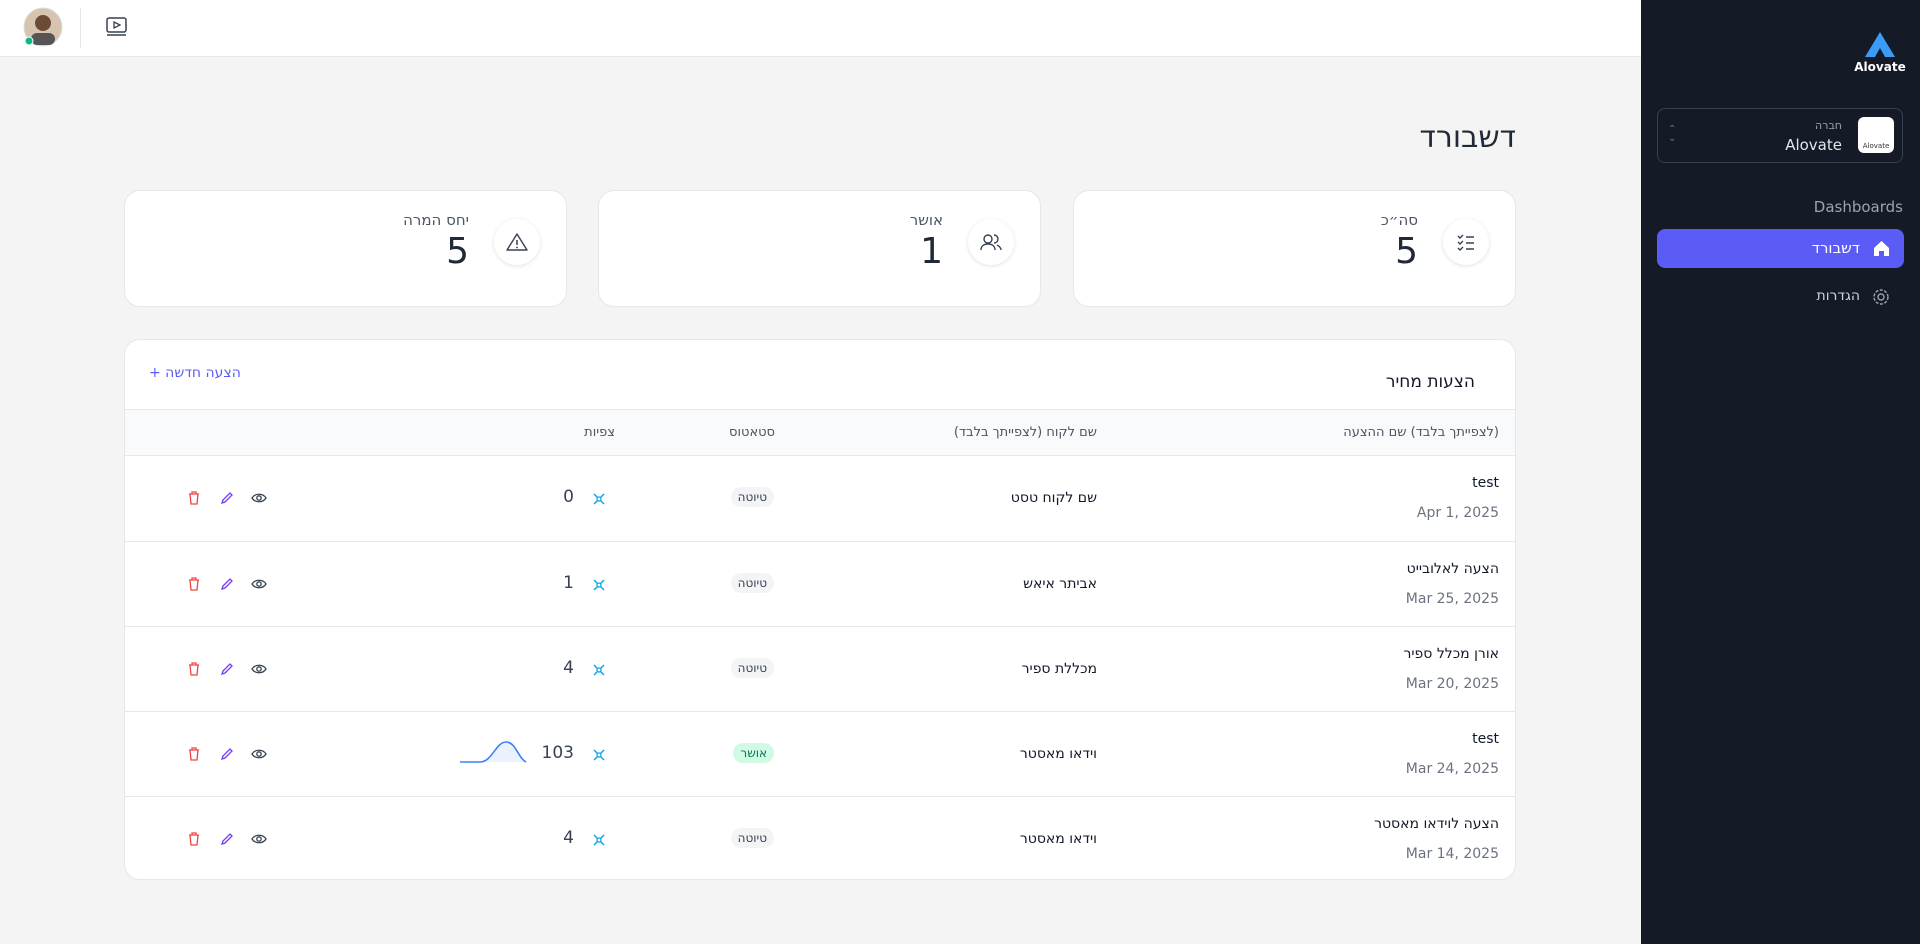 Image resolution: width=1920 pixels, height=944 pixels. What do you see at coordinates (1485, 483) in the screenshot?
I see `quote-name: test` at bounding box center [1485, 483].